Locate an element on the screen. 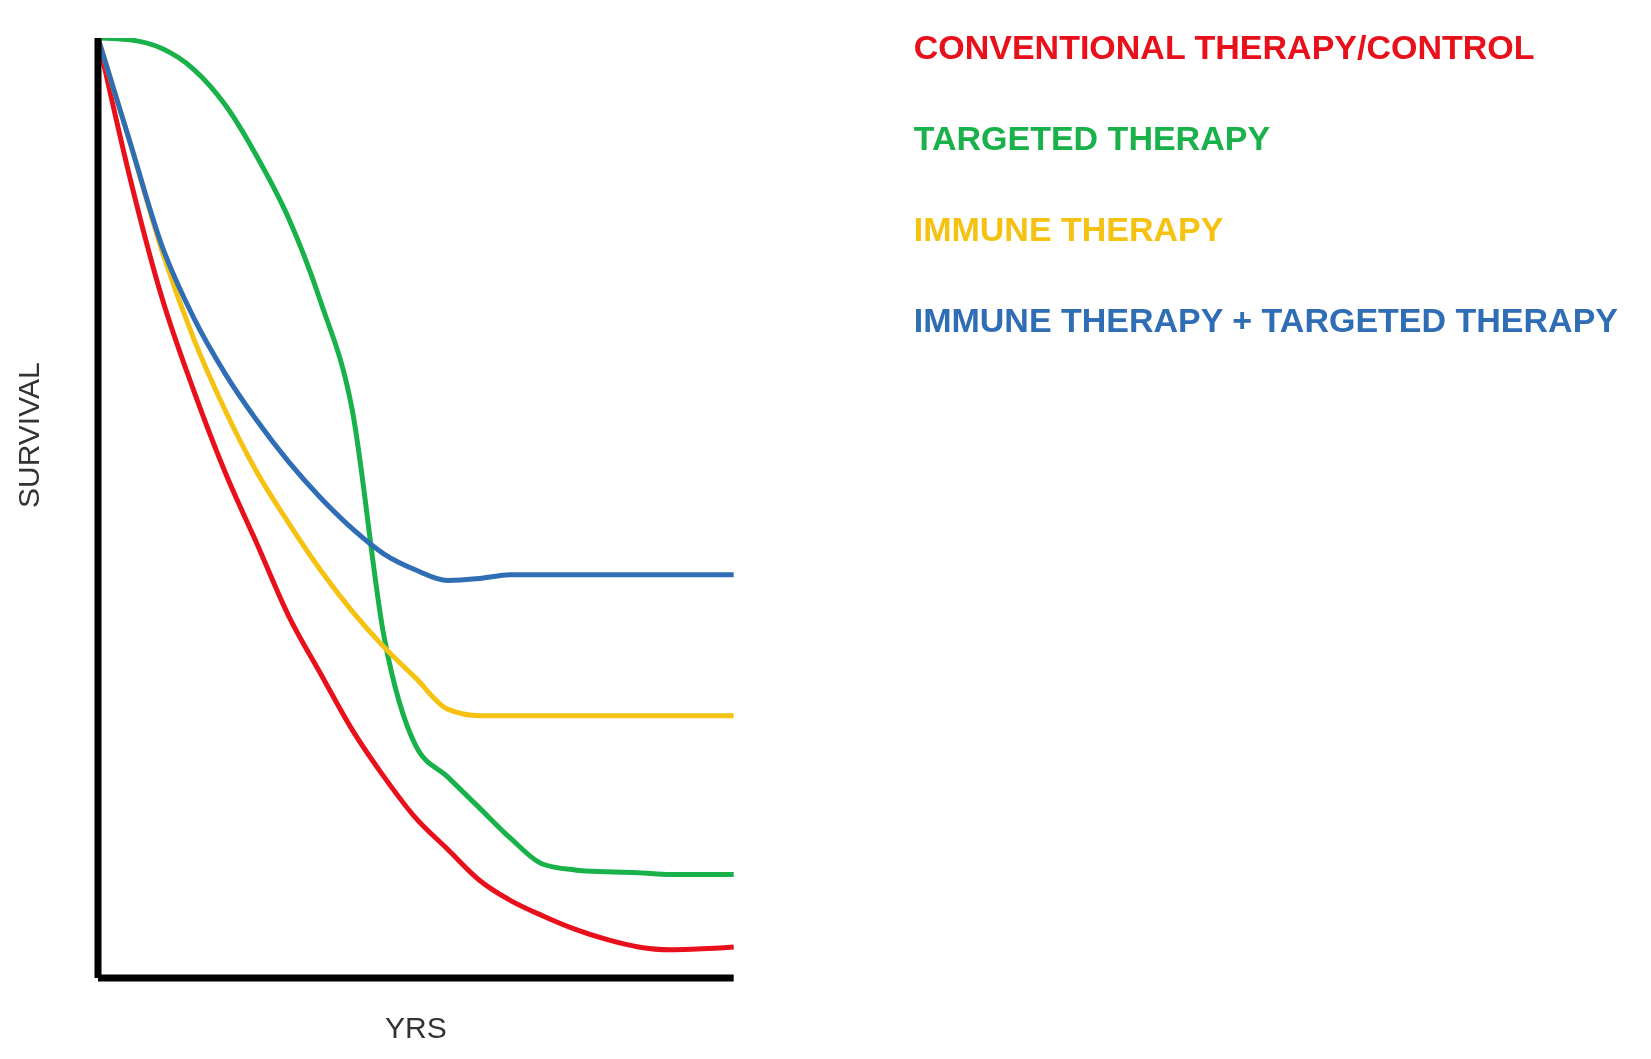  text: TARGETED THERAPY is located at coordinates (1092, 138).